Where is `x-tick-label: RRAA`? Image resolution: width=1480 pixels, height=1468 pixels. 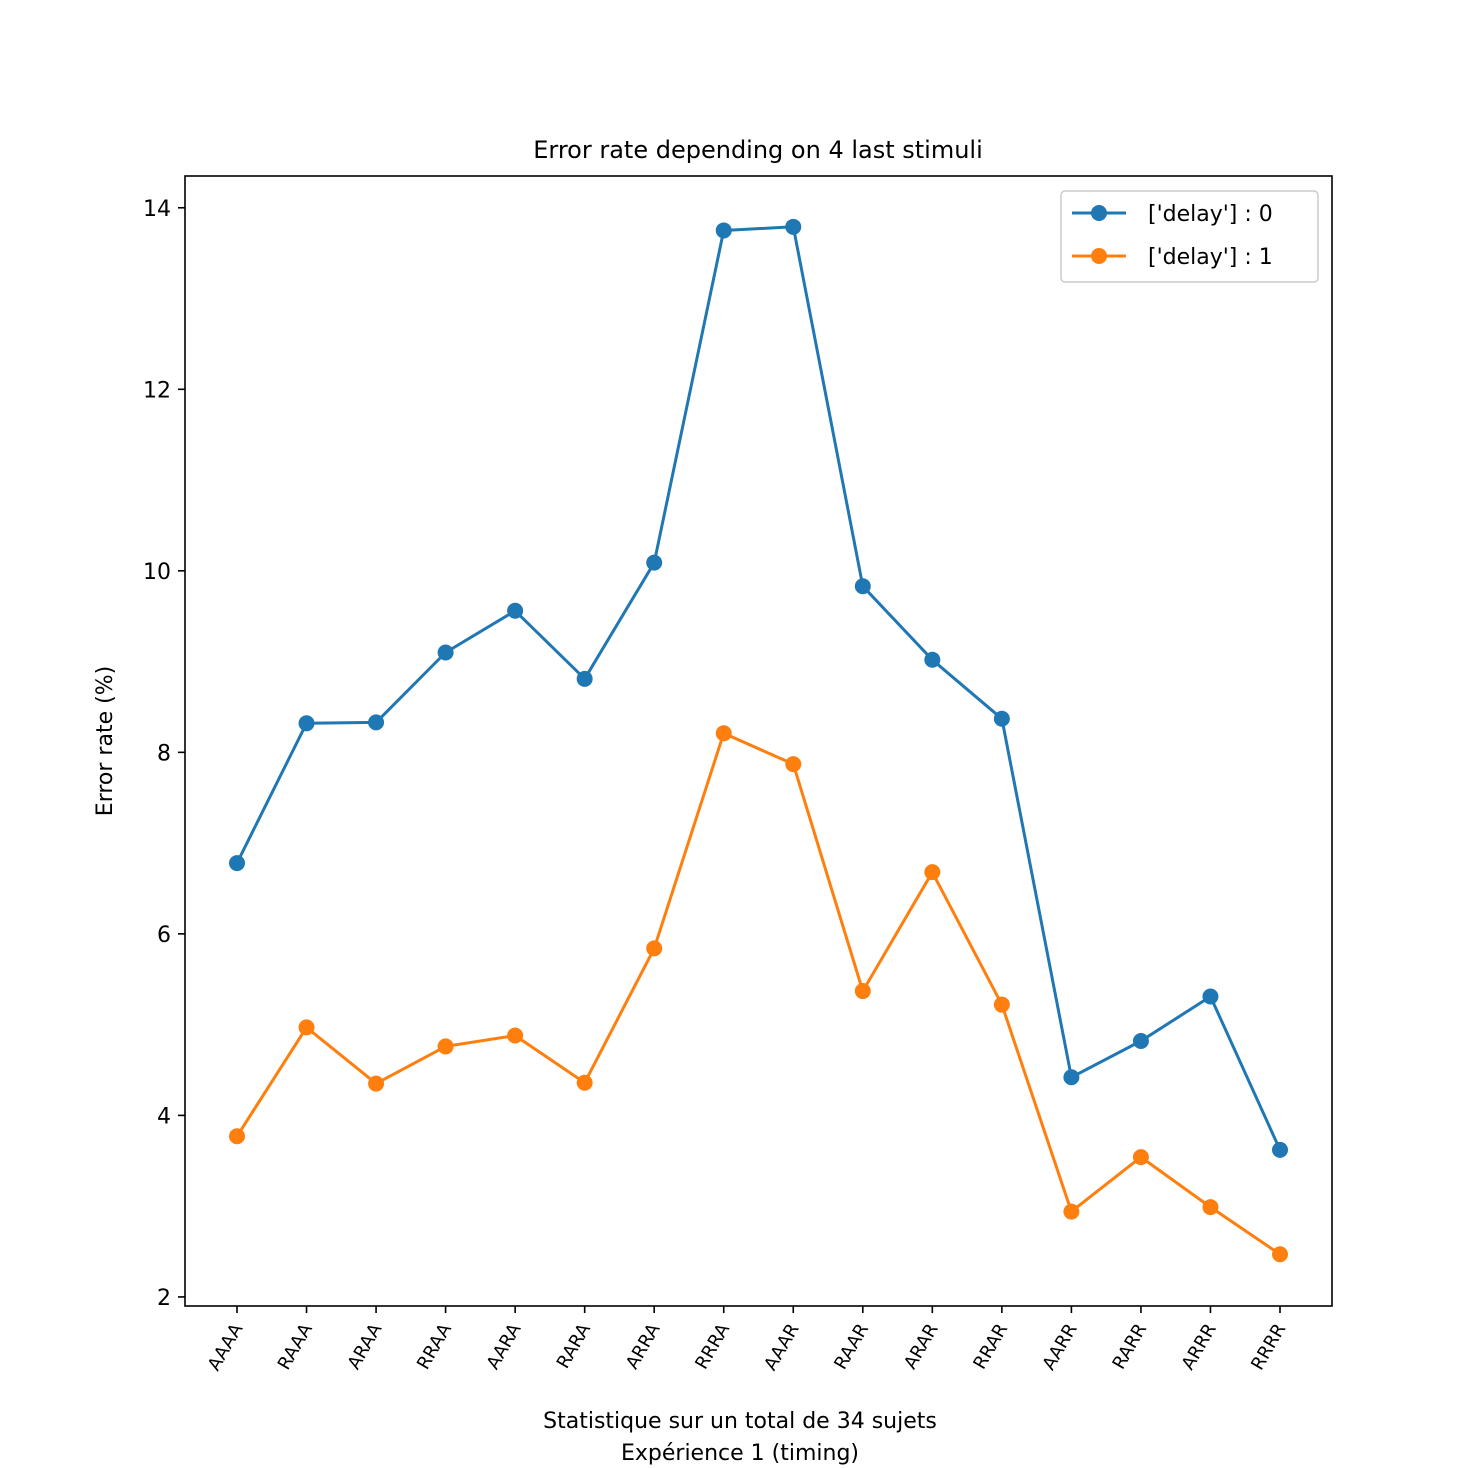 x-tick-label: RRAA is located at coordinates (434, 1346).